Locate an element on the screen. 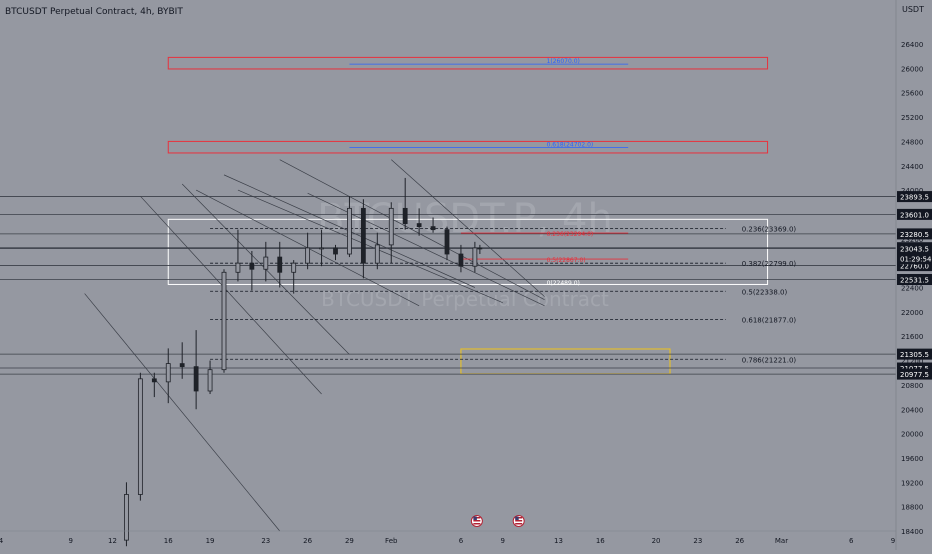 The width and height of the screenshot is (932, 554). price-badge-2: 23280.5 is located at coordinates (914, 235).